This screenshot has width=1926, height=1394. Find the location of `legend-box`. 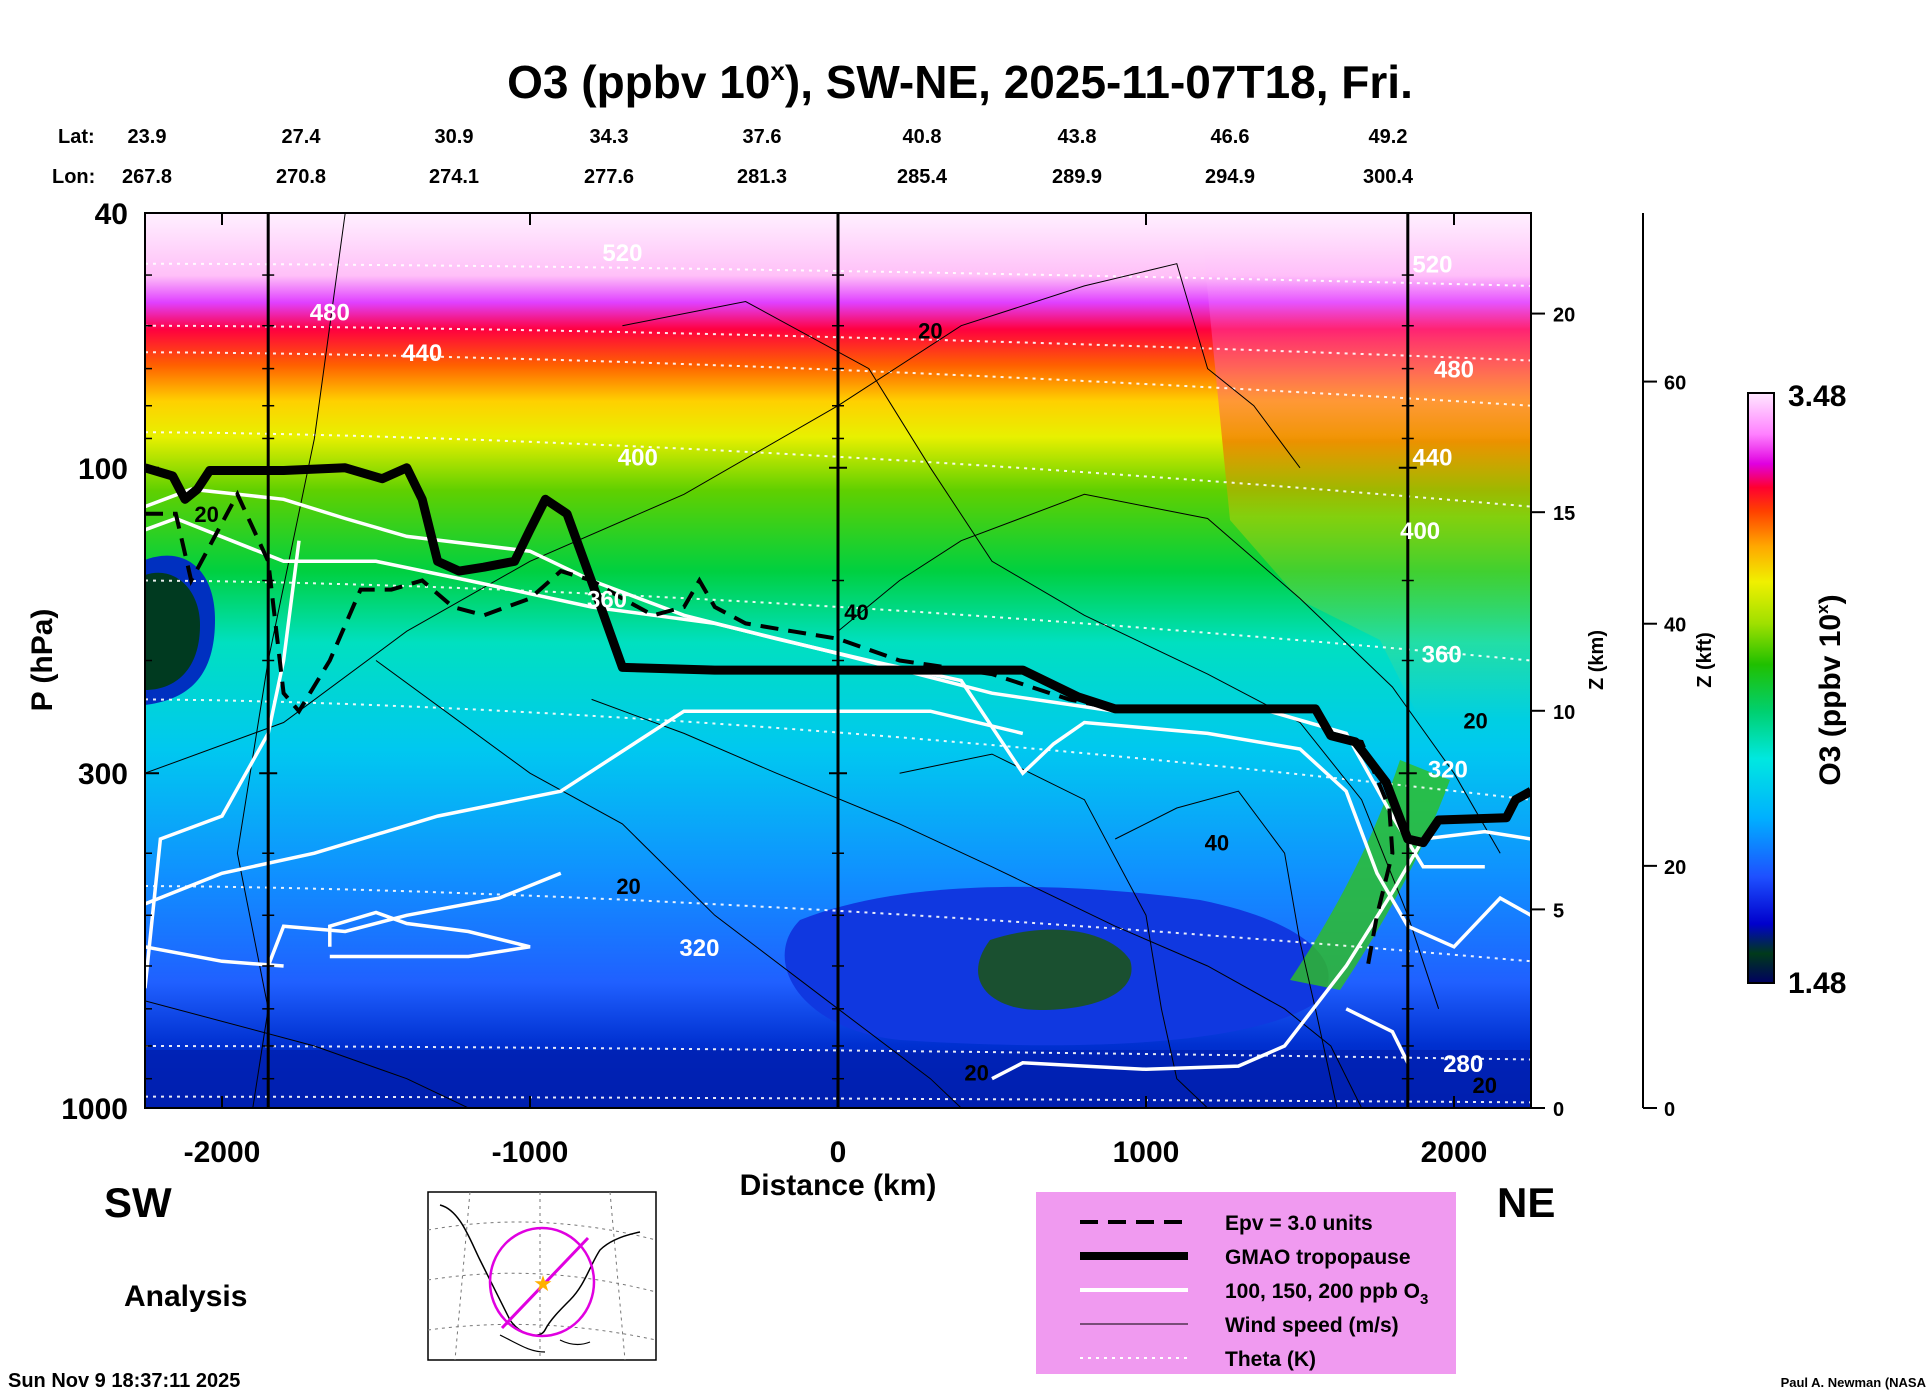

legend-box is located at coordinates (1246, 1283).